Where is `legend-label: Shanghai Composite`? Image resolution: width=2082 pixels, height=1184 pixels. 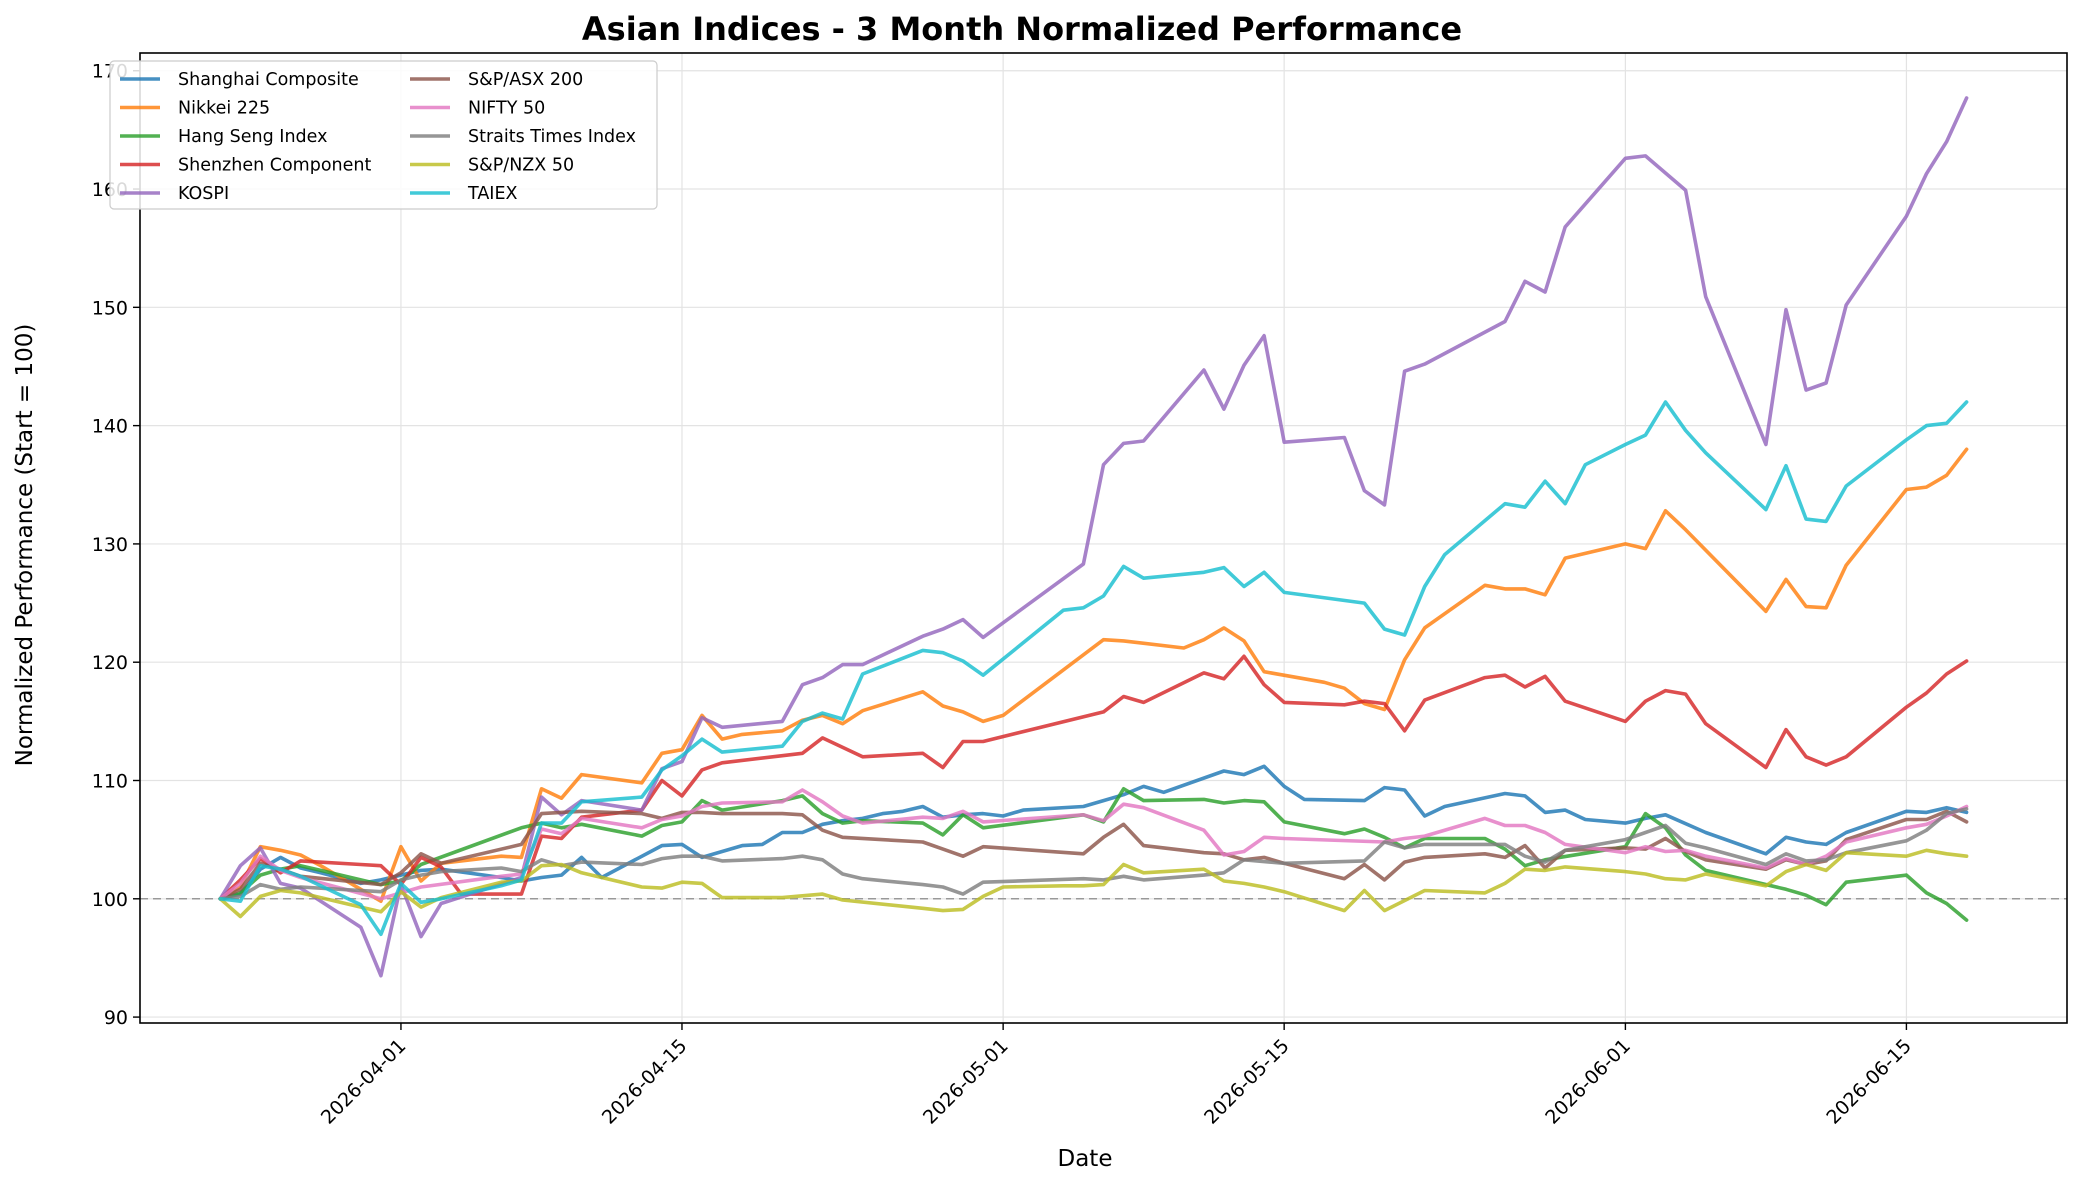 legend-label: Shanghai Composite is located at coordinates (268, 80).